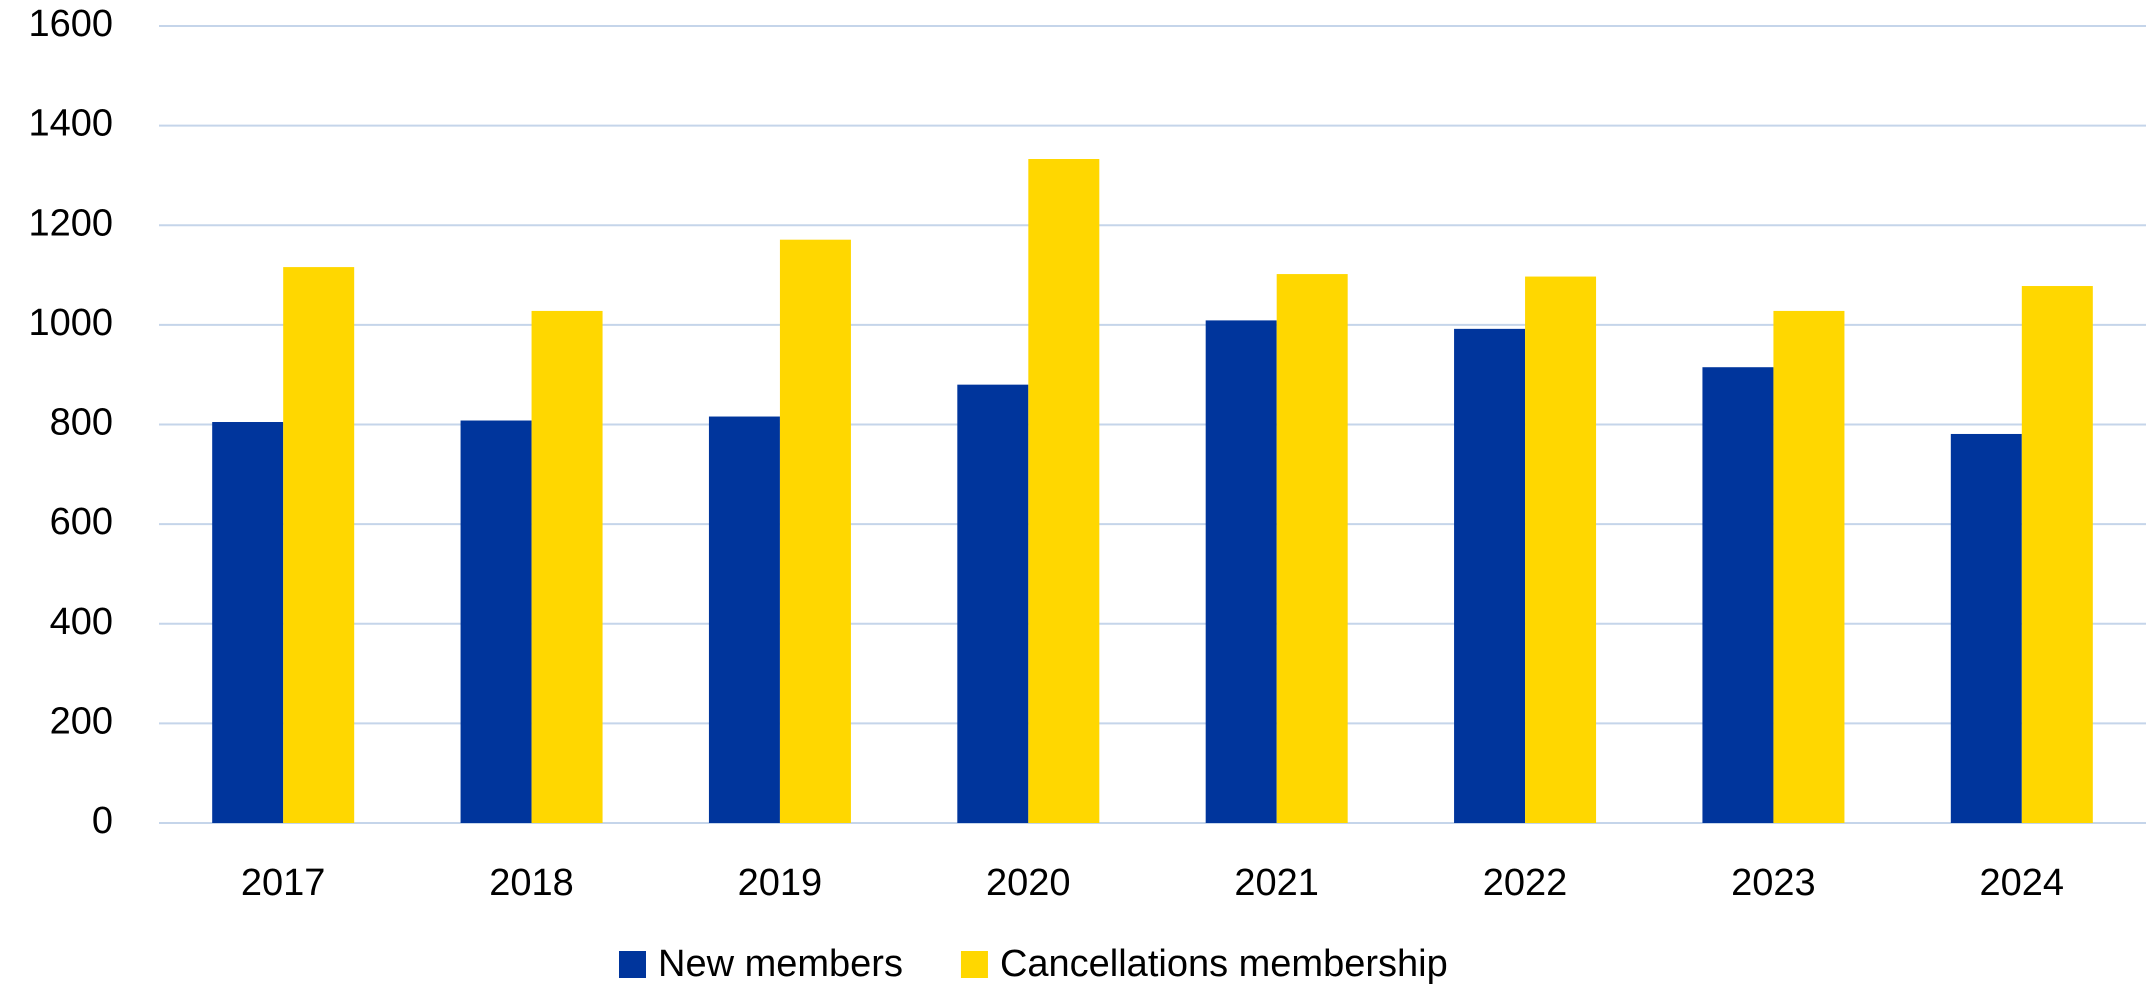  I want to click on x-tick-label: 2024, so click(2022, 883).